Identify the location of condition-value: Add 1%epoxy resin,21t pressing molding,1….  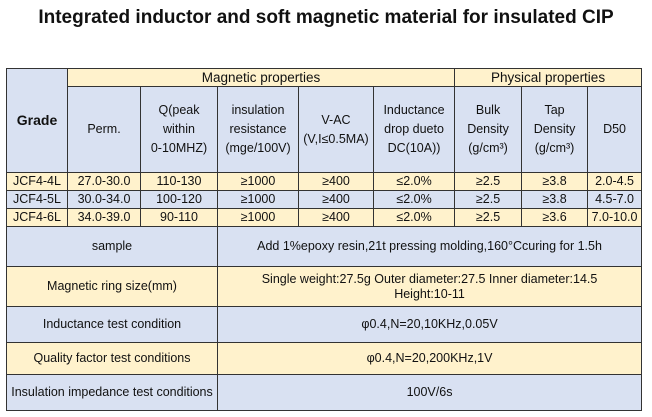
(429, 246).